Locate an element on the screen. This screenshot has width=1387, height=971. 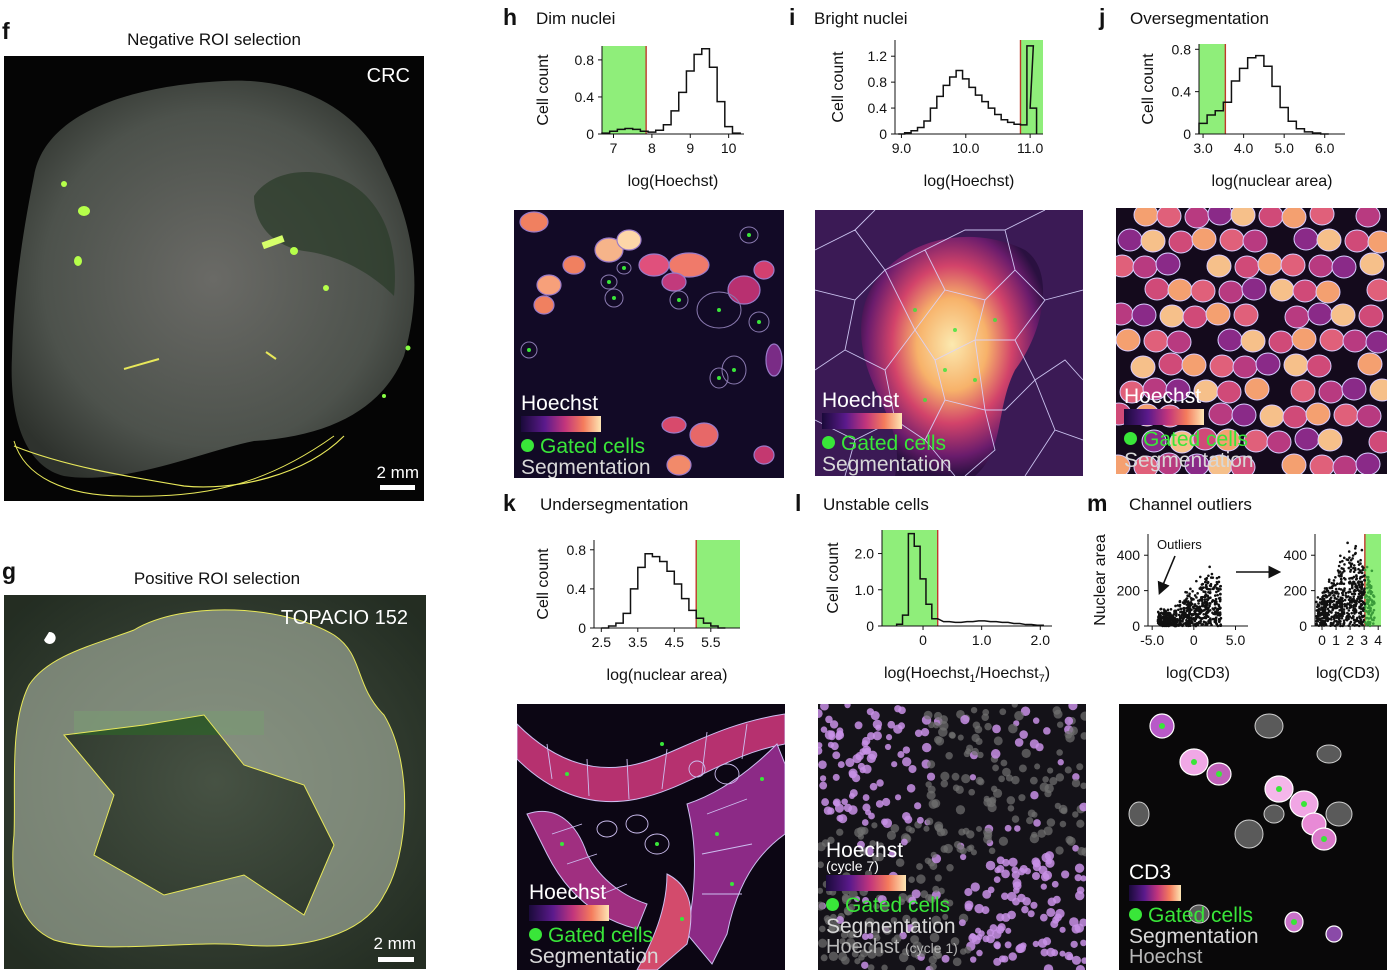
y-tick-label: 400 is located at coordinates (1296, 555).